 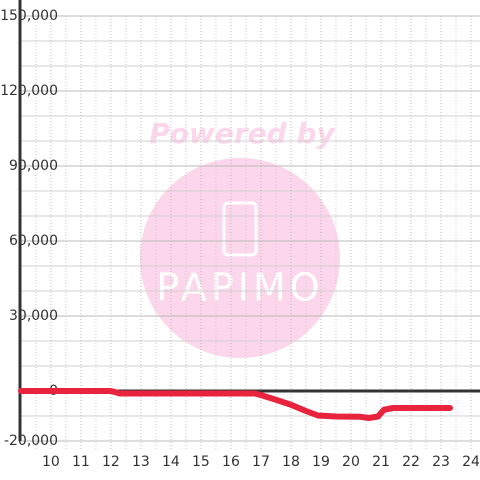 I want to click on y-tick-label: 90,000, so click(x=33, y=166).